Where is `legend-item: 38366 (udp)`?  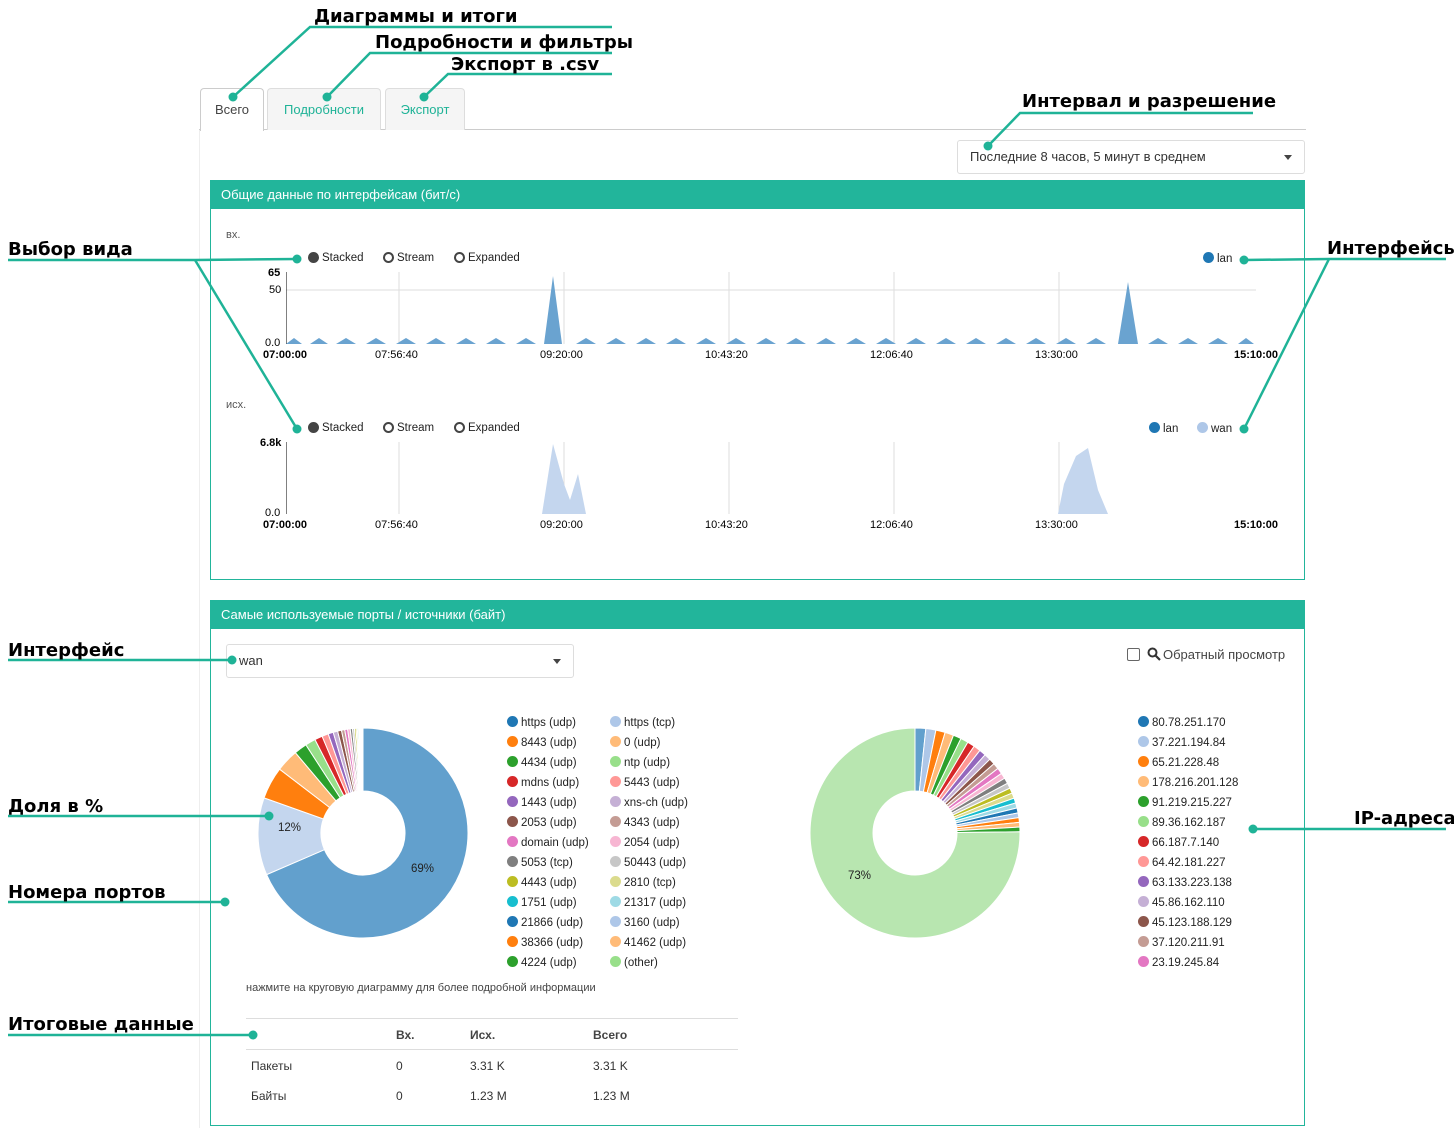 legend-item: 38366 (udp) is located at coordinates (545, 942).